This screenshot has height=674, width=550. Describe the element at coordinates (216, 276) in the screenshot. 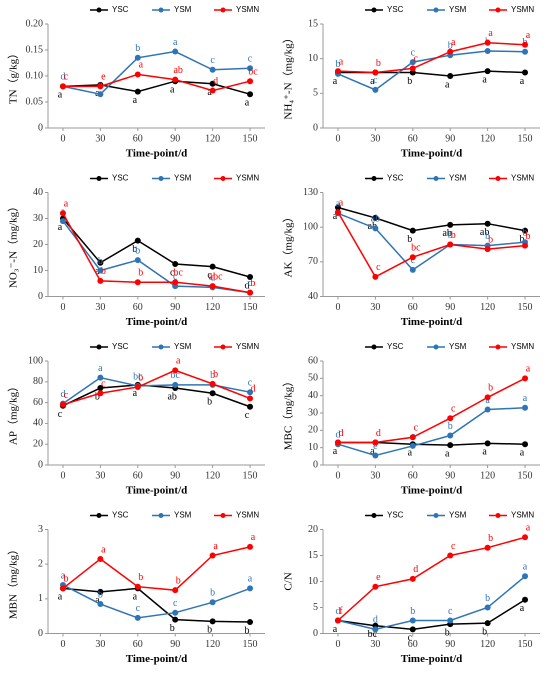

I see `significance-letter: abc` at that location.